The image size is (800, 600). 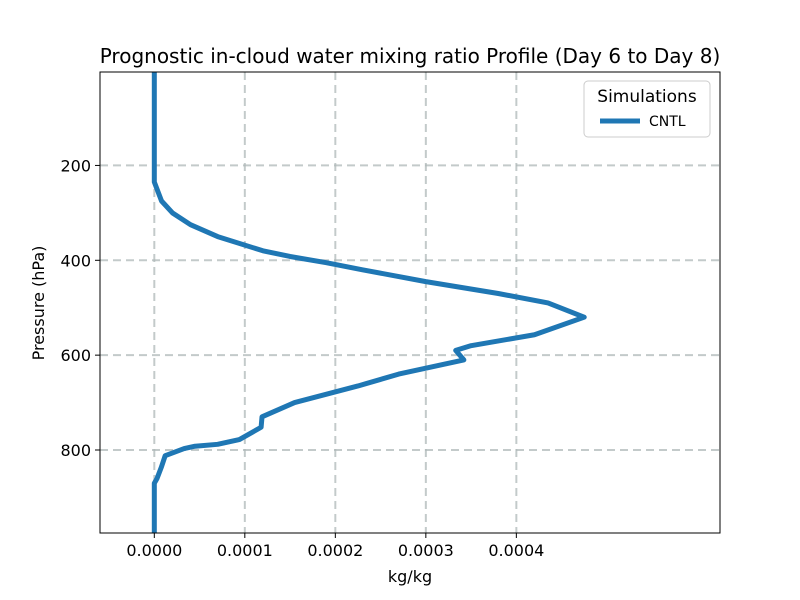 What do you see at coordinates (75, 260) in the screenshot?
I see `y-tick-label: 400` at bounding box center [75, 260].